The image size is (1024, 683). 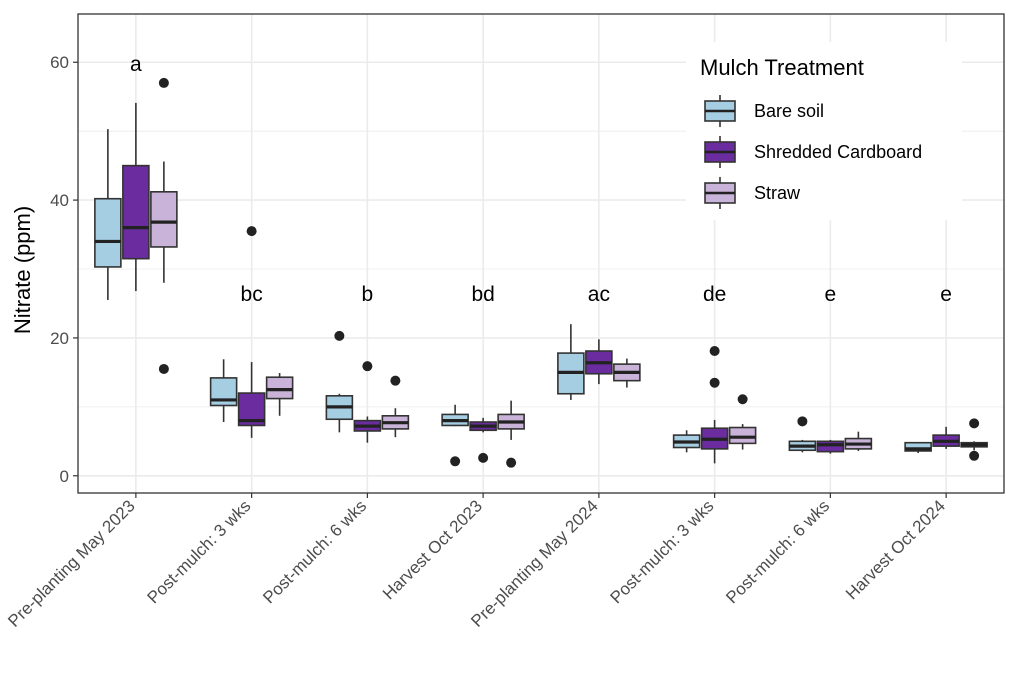 I want to click on significance-letter: b, so click(x=368, y=294).